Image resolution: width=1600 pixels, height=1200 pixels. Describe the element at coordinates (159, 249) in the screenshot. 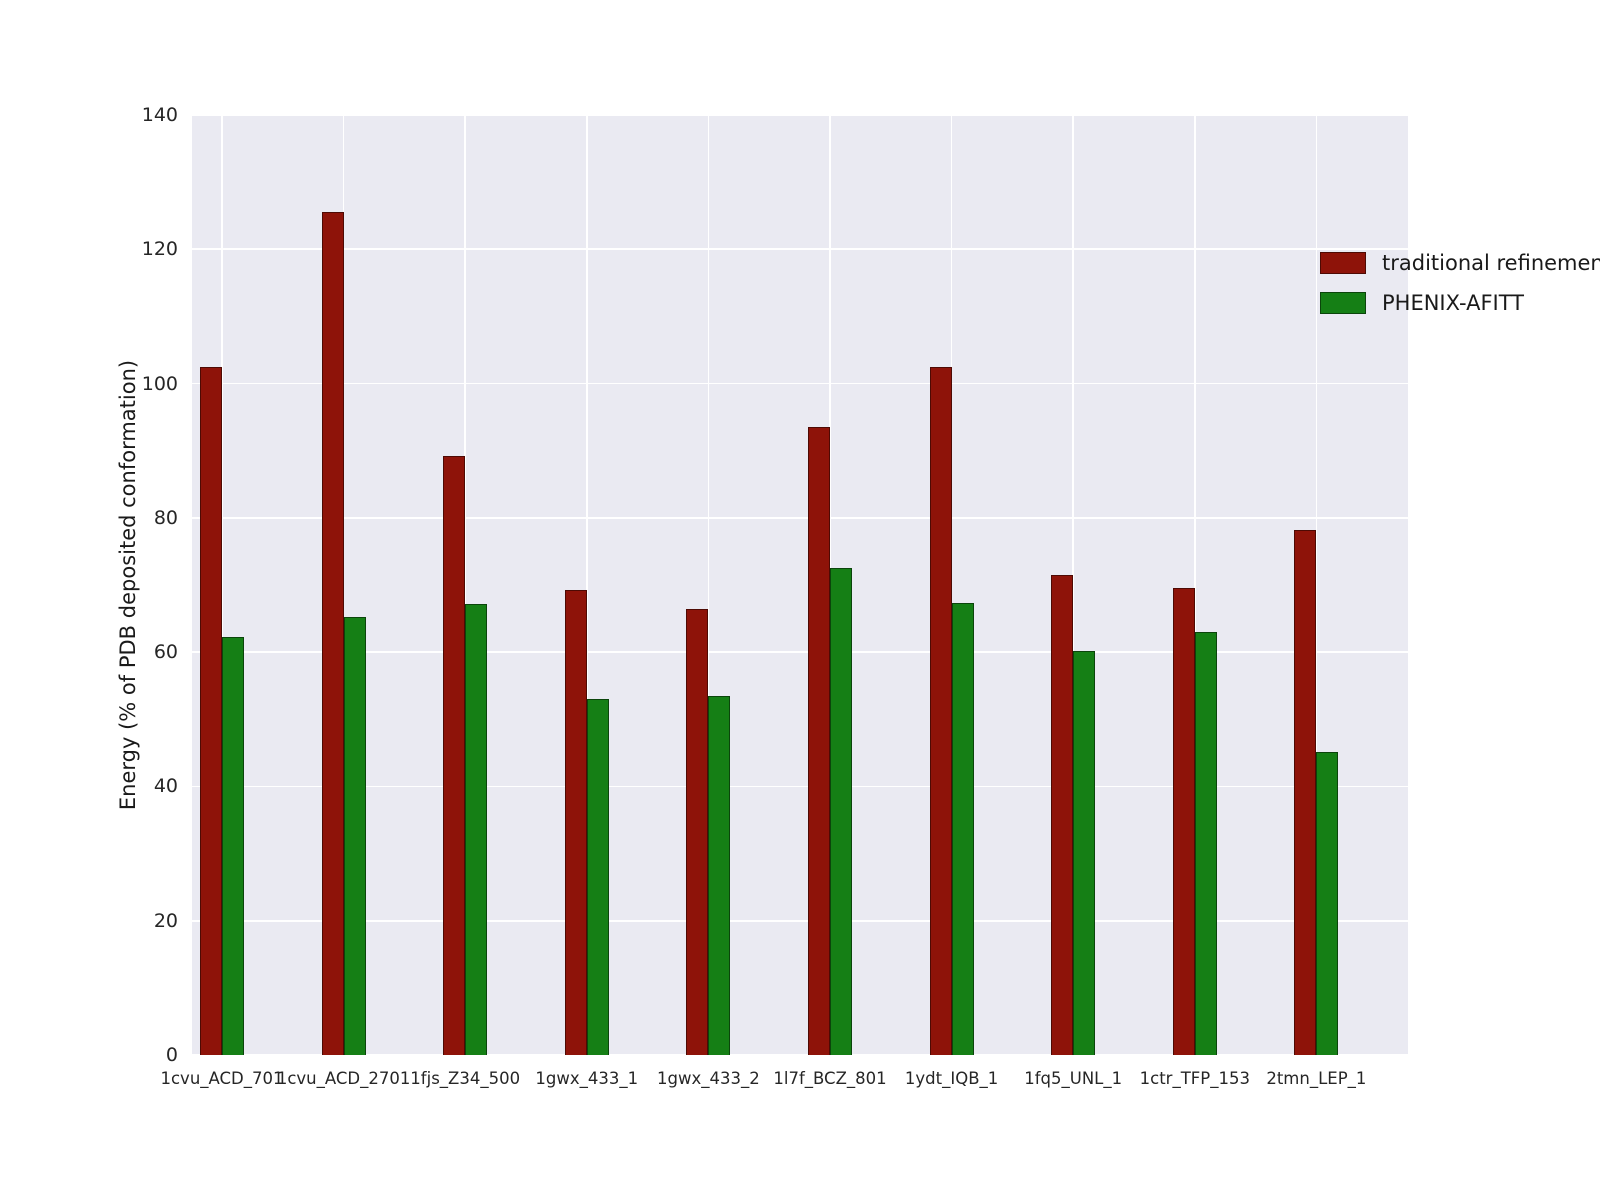

I see `y-tick-120: 120` at that location.